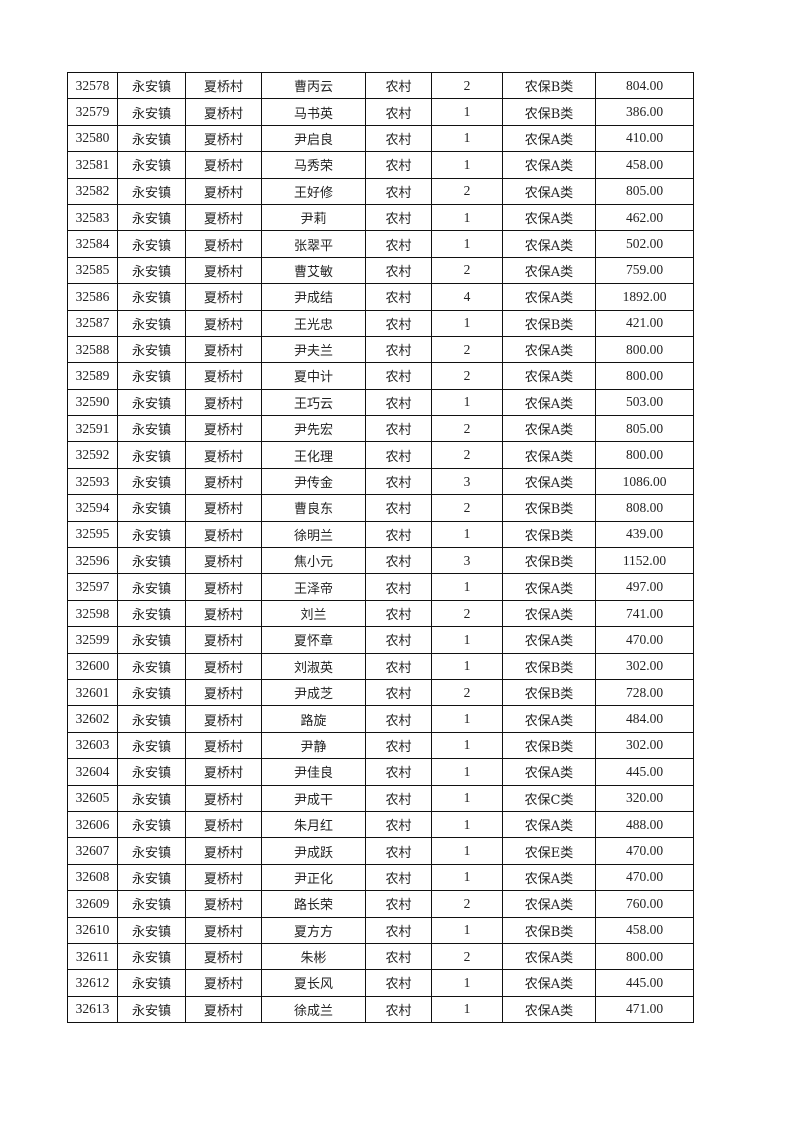 This screenshot has height=1122, width=793. What do you see at coordinates (92, 904) in the screenshot?
I see `cell-serial-number: 32609` at bounding box center [92, 904].